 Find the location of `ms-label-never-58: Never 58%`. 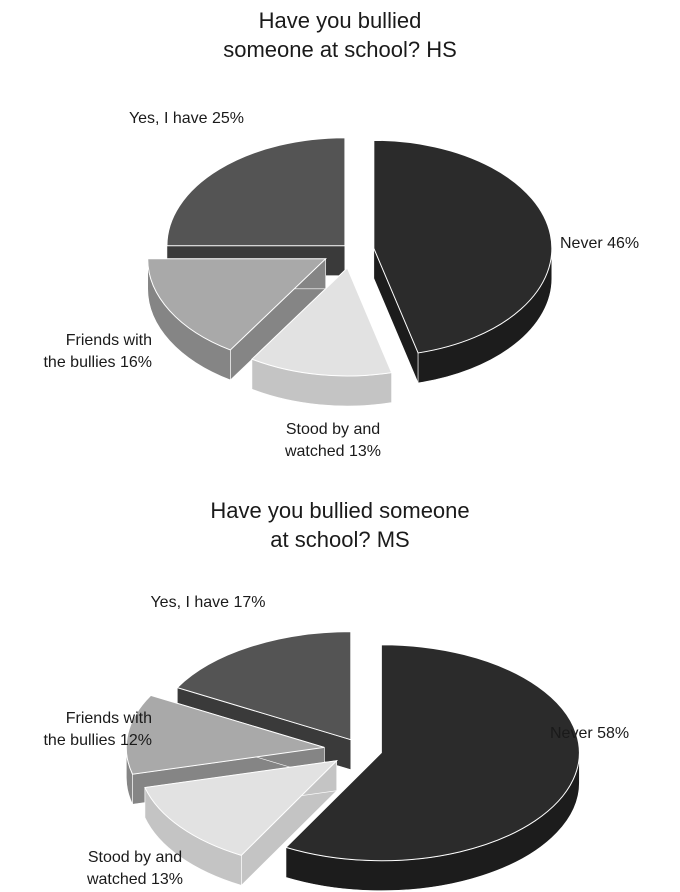

ms-label-never-58: Never 58% is located at coordinates (589, 733).